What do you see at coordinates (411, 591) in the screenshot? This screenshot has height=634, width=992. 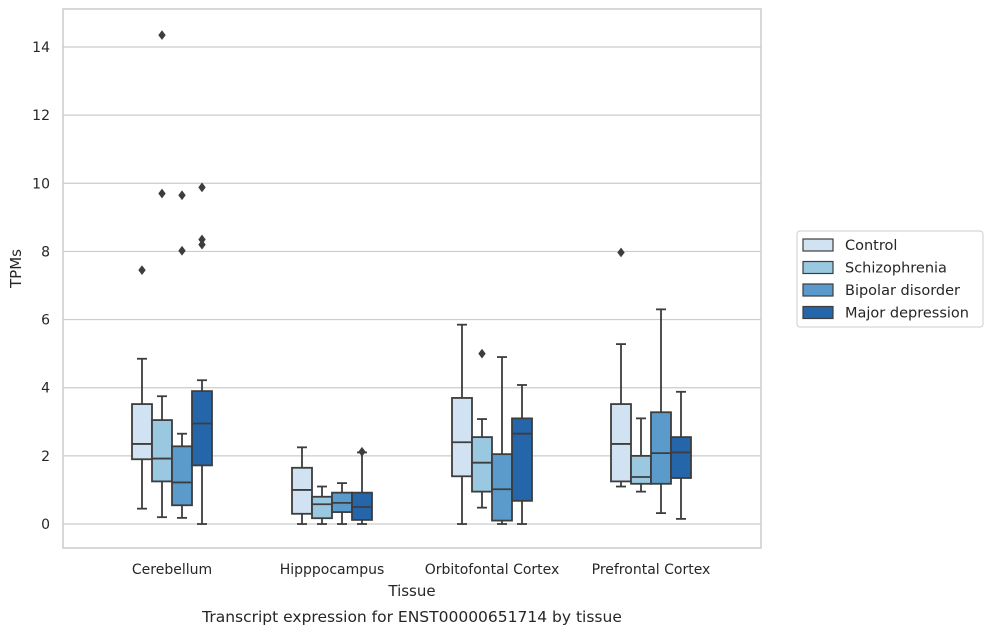 I see `x-axis-title: Tissue` at bounding box center [411, 591].